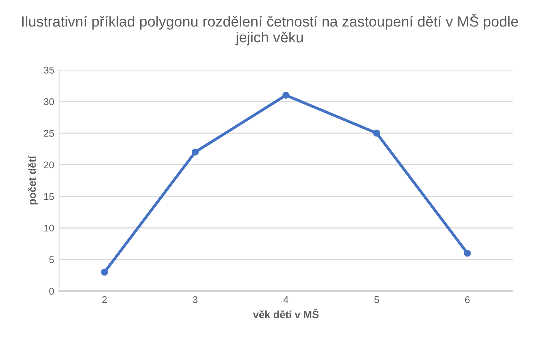  I want to click on y-tick-label: 20, so click(49, 165).